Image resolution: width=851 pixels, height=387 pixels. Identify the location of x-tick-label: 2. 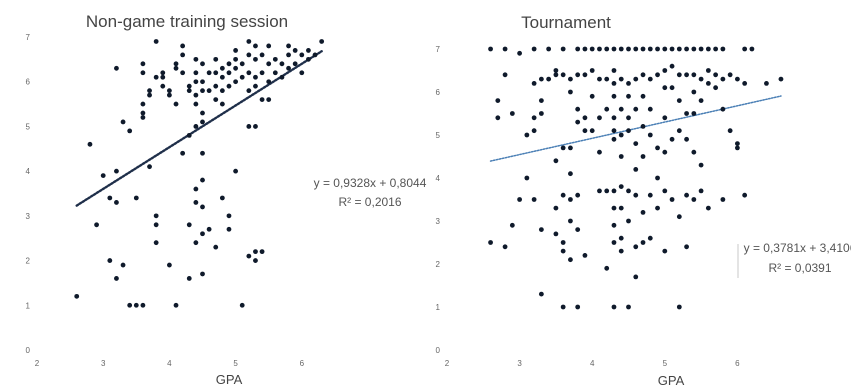
(37, 363).